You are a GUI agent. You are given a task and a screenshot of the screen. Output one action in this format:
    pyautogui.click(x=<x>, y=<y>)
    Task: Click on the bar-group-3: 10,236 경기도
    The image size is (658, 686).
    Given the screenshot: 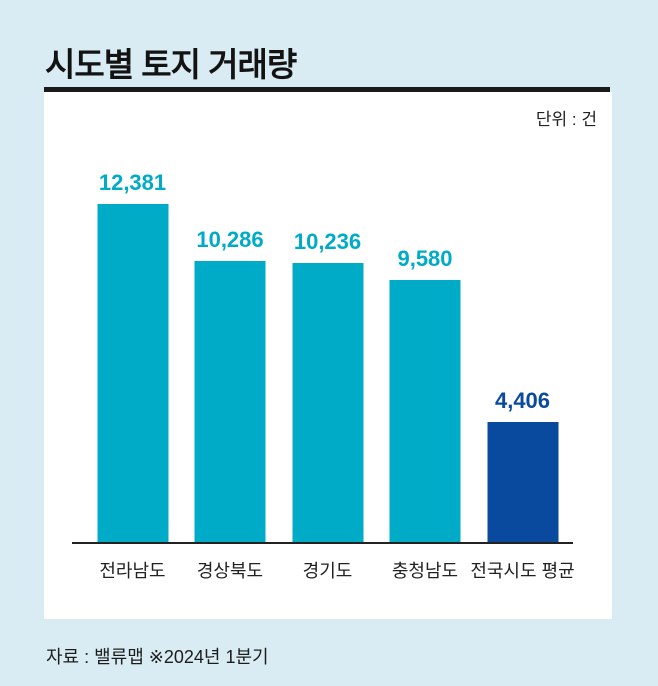 What is the action you would take?
    pyautogui.click(x=327, y=393)
    